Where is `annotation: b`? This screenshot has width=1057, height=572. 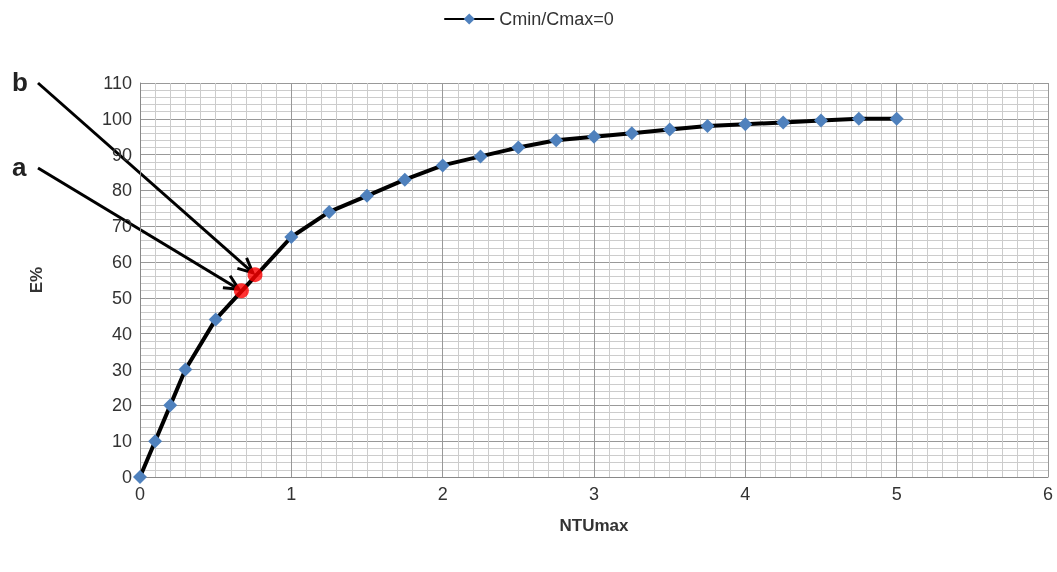
annotation: b is located at coordinates (20, 82).